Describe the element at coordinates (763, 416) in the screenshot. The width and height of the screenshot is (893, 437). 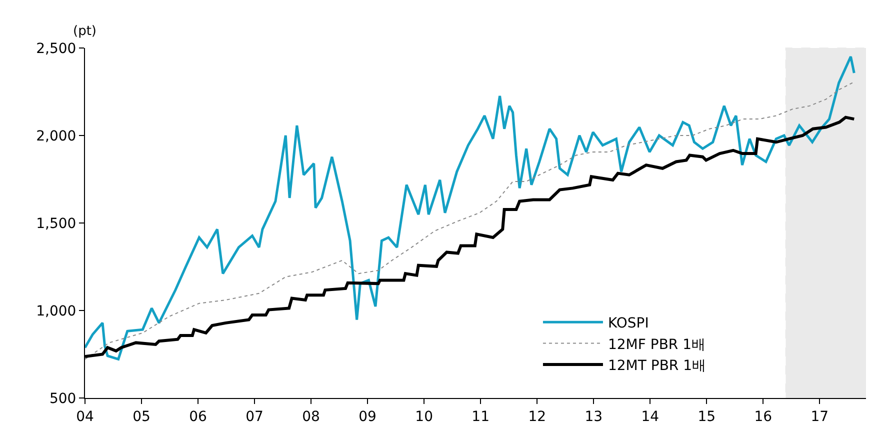
I see `x-tick-label: 16` at that location.